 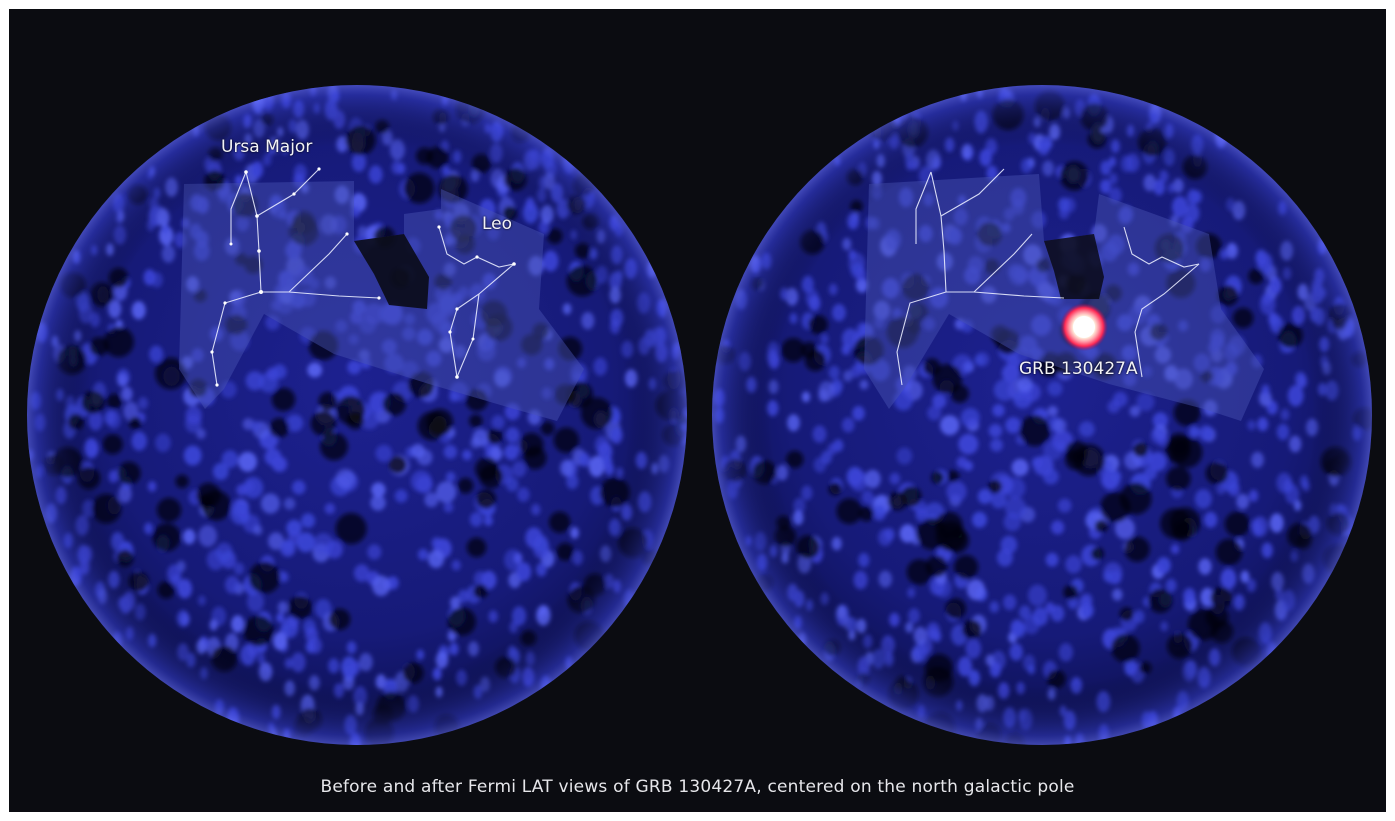 I want to click on leo-label: Leo, so click(x=497, y=224).